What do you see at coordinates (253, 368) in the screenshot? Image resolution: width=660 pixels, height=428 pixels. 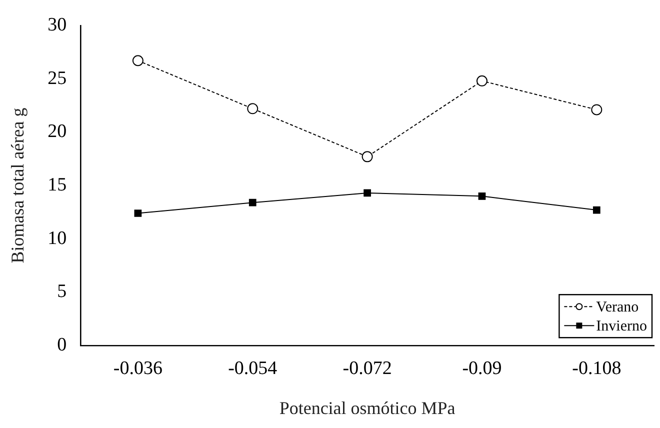 I see `x-tick-label: -0.054` at bounding box center [253, 368].